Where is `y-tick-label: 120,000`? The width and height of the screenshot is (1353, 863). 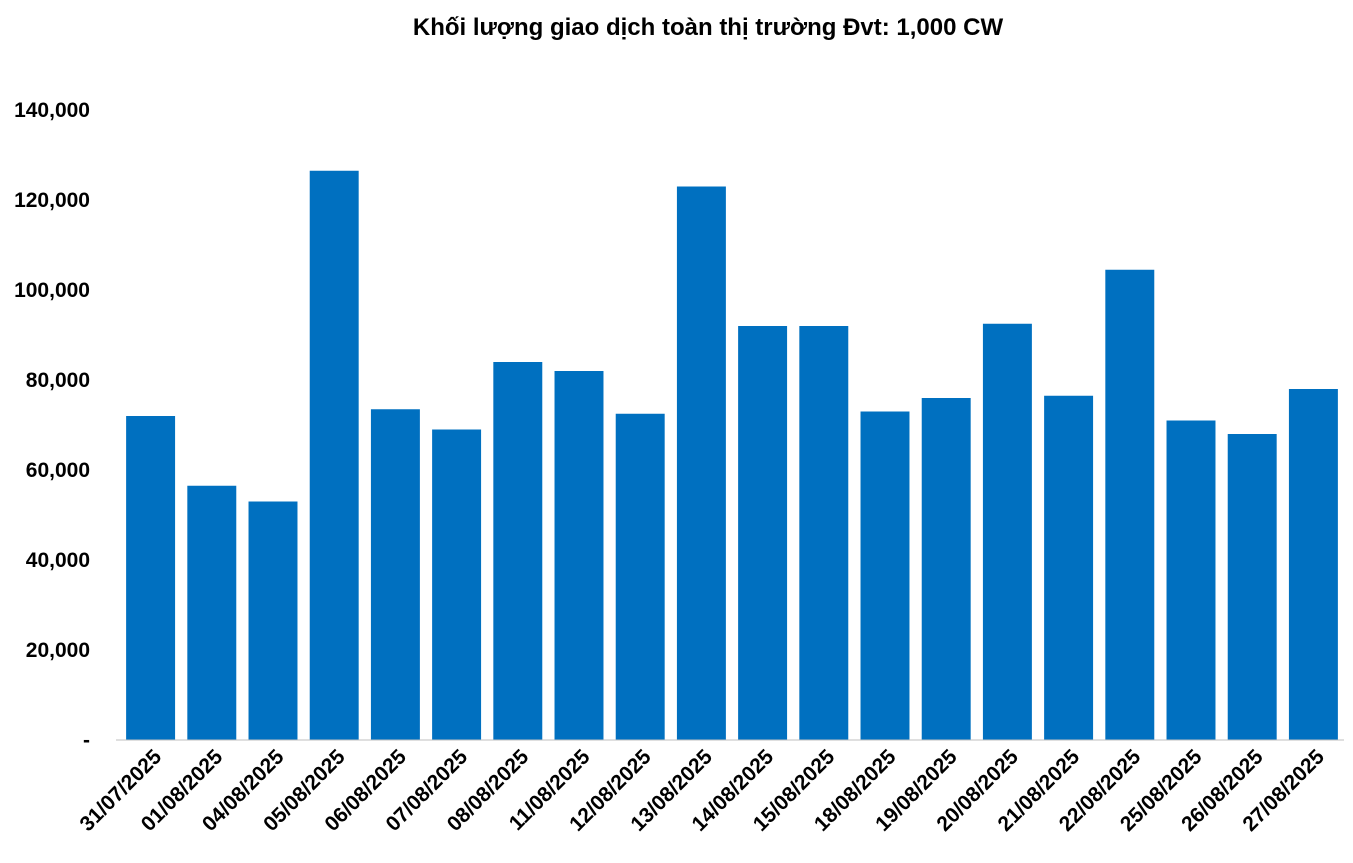 y-tick-label: 120,000 is located at coordinates (52, 200).